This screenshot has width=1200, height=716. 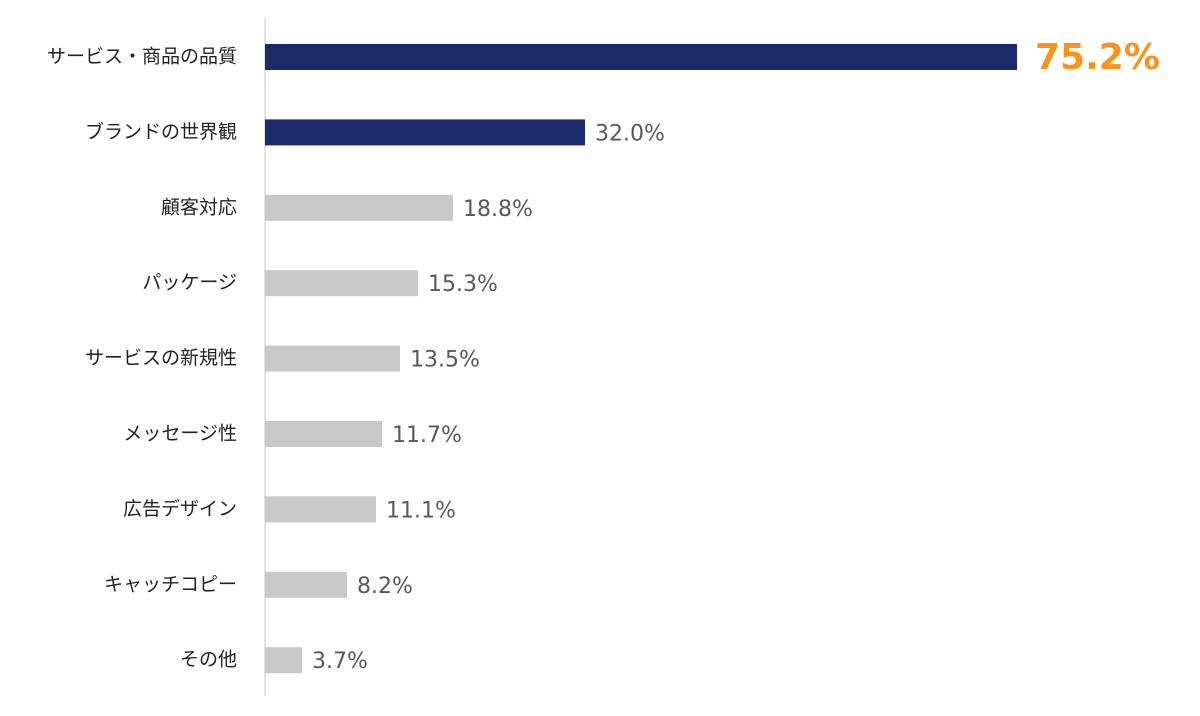 What do you see at coordinates (161, 358) in the screenshot?
I see `category-label: サービスの新規性` at bounding box center [161, 358].